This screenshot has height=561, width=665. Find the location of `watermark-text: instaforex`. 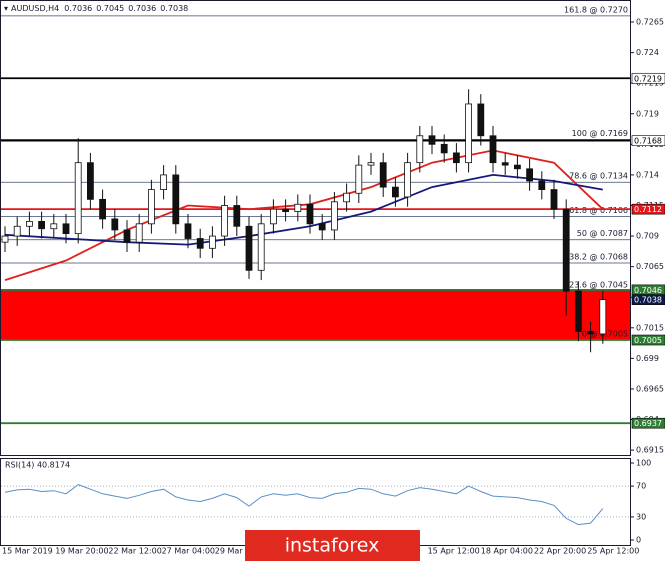

watermark-text: instaforex is located at coordinates (332, 546).